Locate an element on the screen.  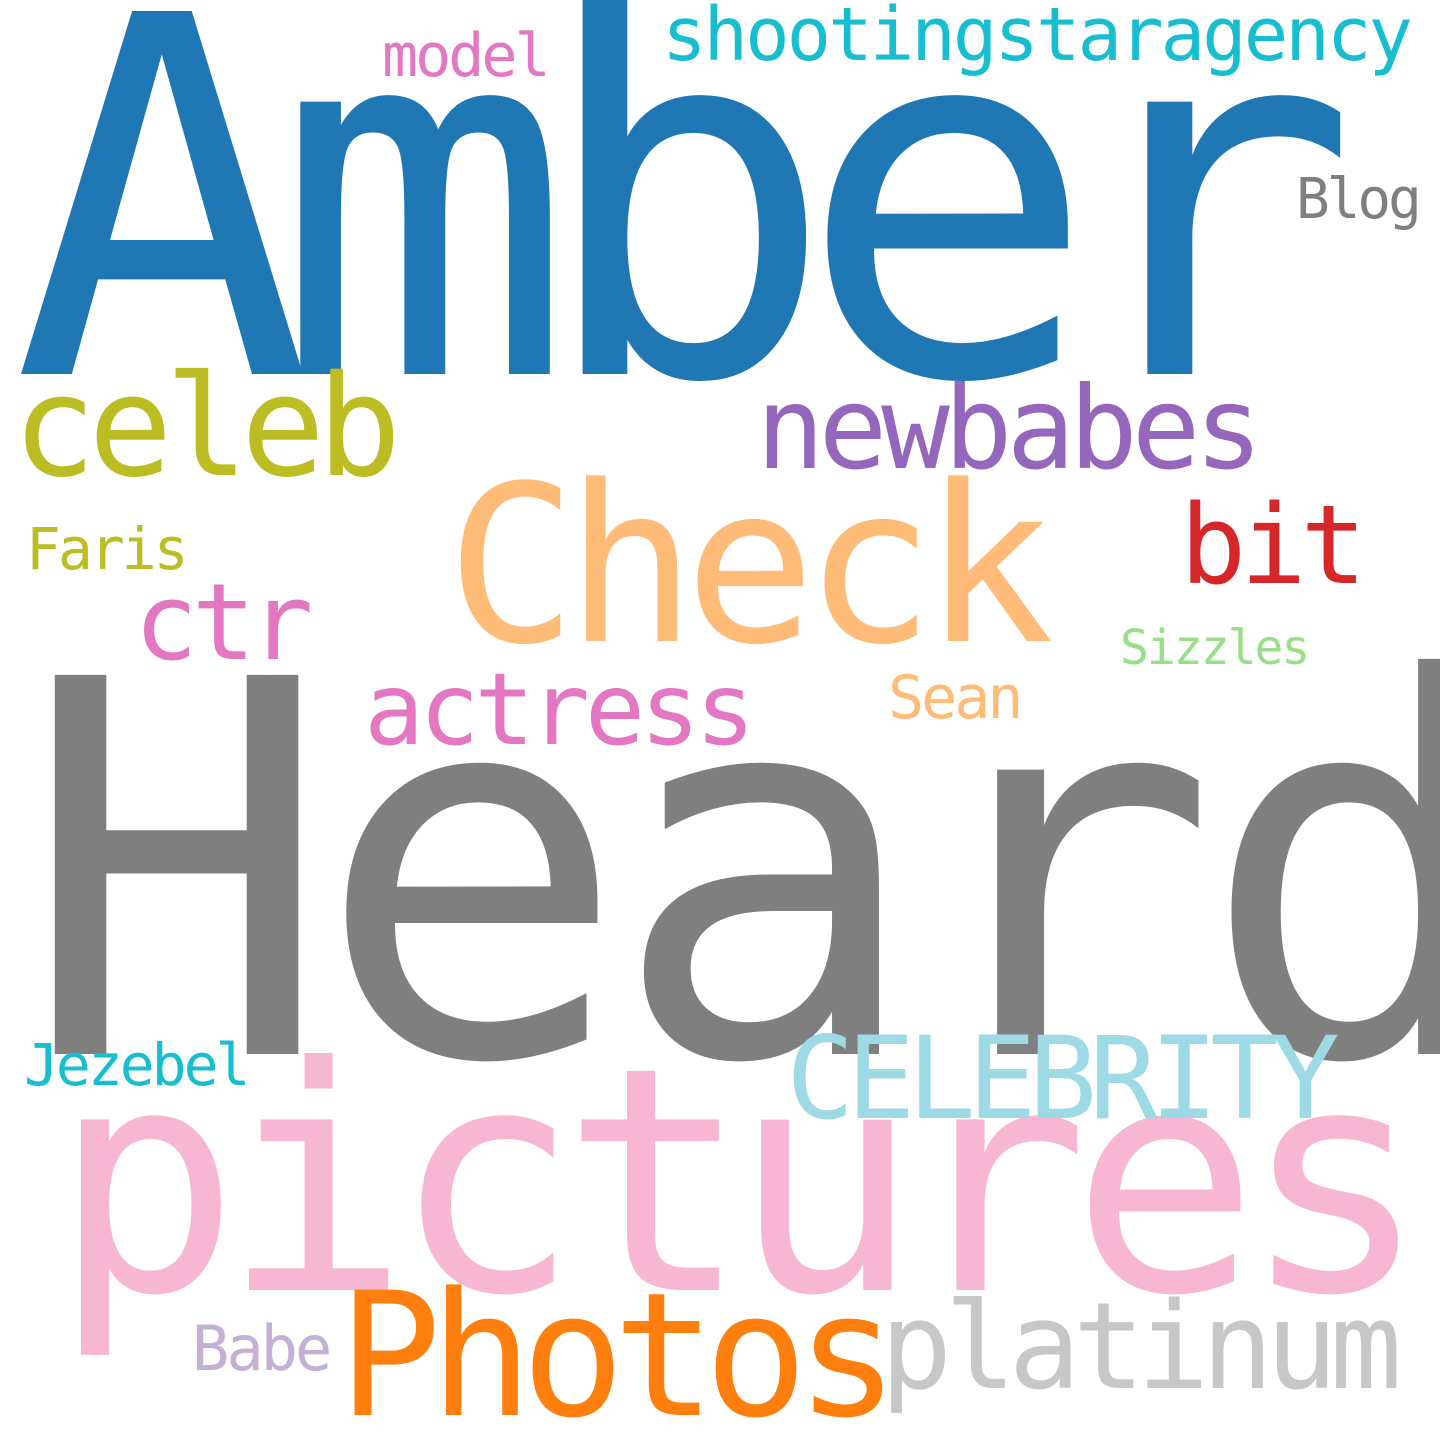
word-check: Check is located at coordinates (750, 566).